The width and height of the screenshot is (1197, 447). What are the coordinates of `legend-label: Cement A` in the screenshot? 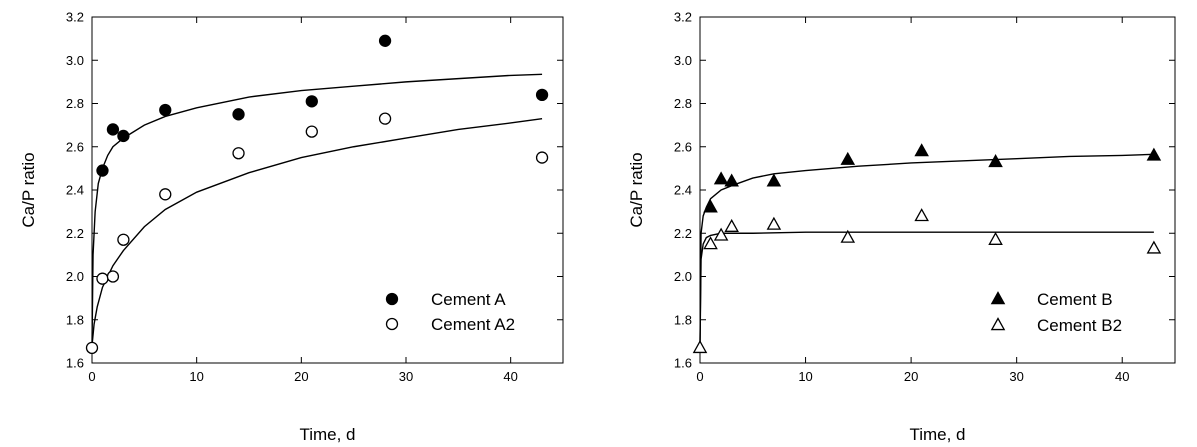 It's located at (468, 299).